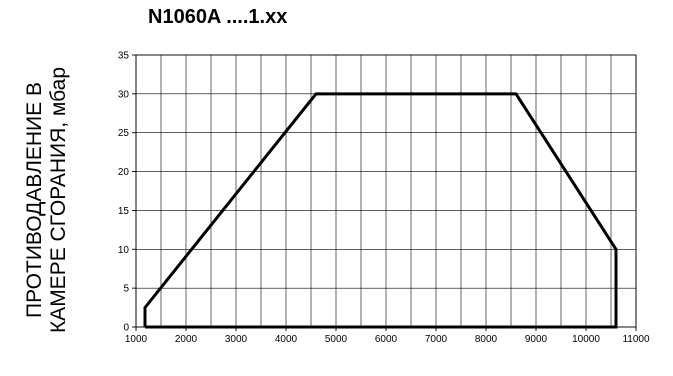 The image size is (673, 376). Describe the element at coordinates (336, 339) in the screenshot. I see `x-tick-label: 5000` at that location.